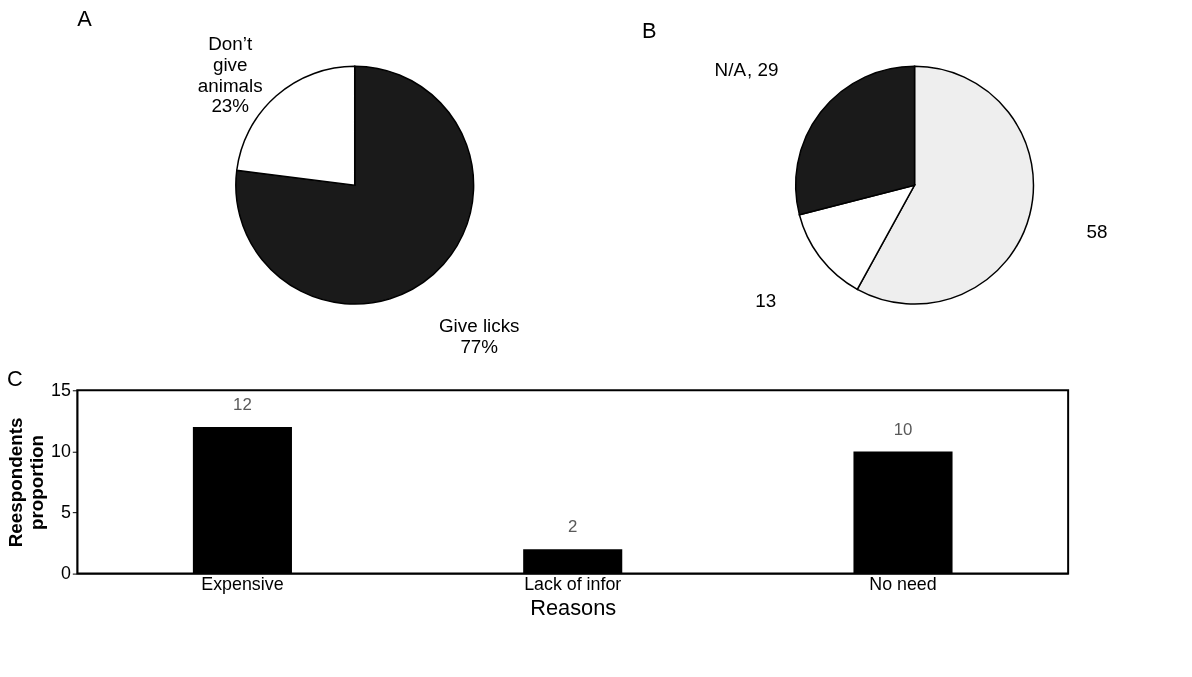  Describe the element at coordinates (61, 389) in the screenshot. I see `y-tick-label: 15` at that location.